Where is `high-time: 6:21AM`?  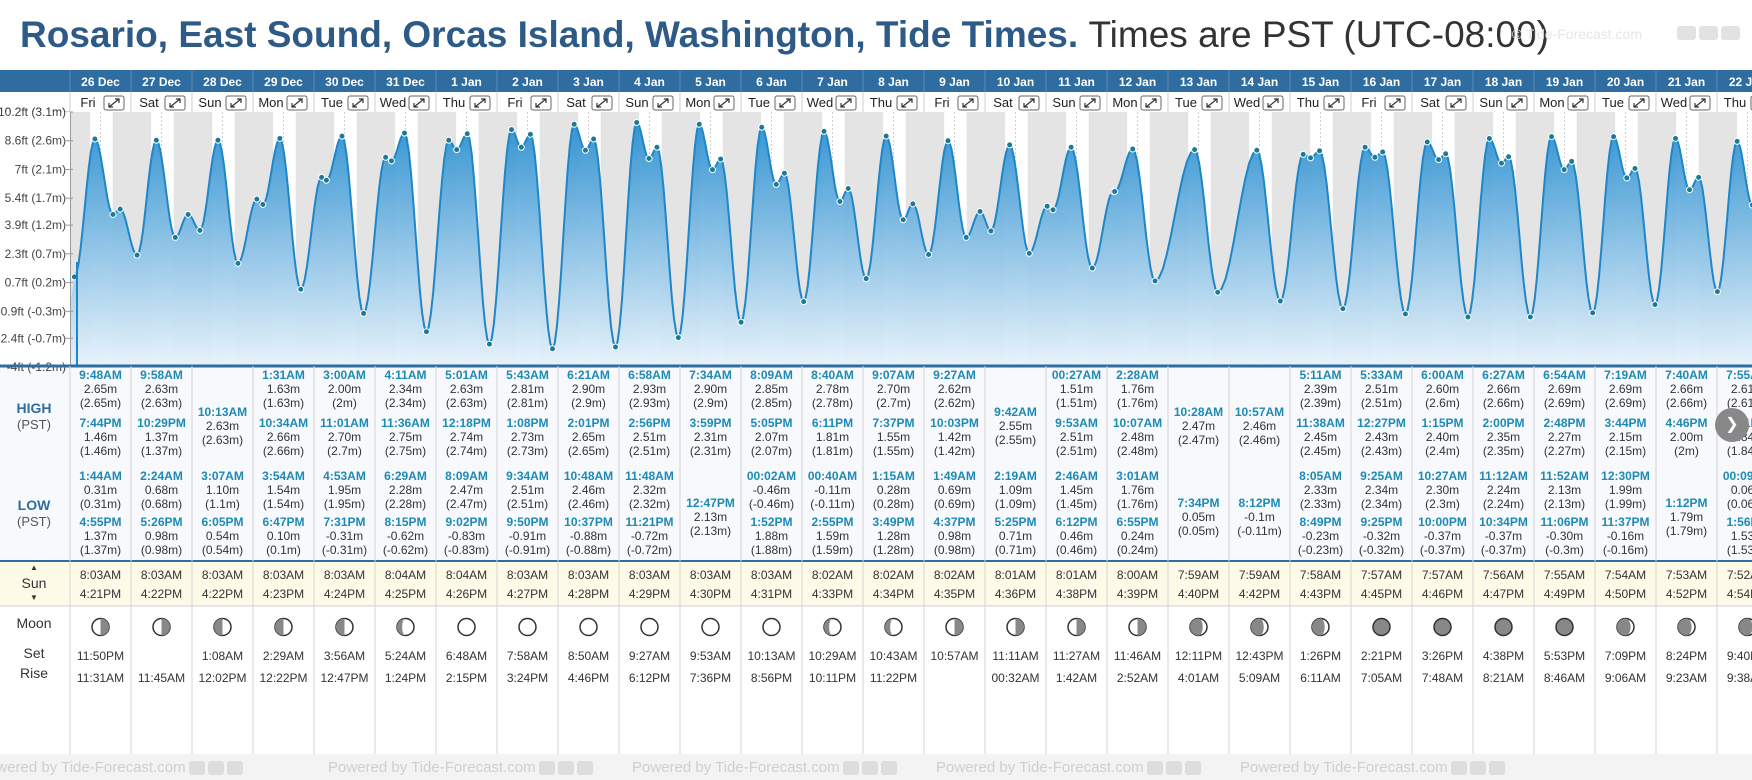 high-time: 6:21AM is located at coordinates (588, 375).